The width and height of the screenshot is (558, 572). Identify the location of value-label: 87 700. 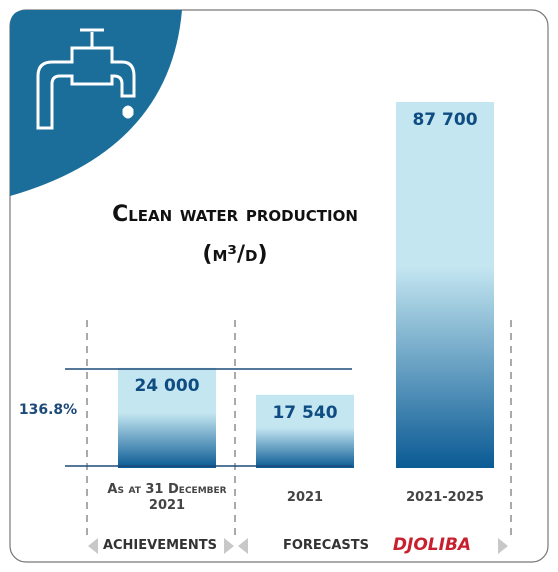
(445, 120).